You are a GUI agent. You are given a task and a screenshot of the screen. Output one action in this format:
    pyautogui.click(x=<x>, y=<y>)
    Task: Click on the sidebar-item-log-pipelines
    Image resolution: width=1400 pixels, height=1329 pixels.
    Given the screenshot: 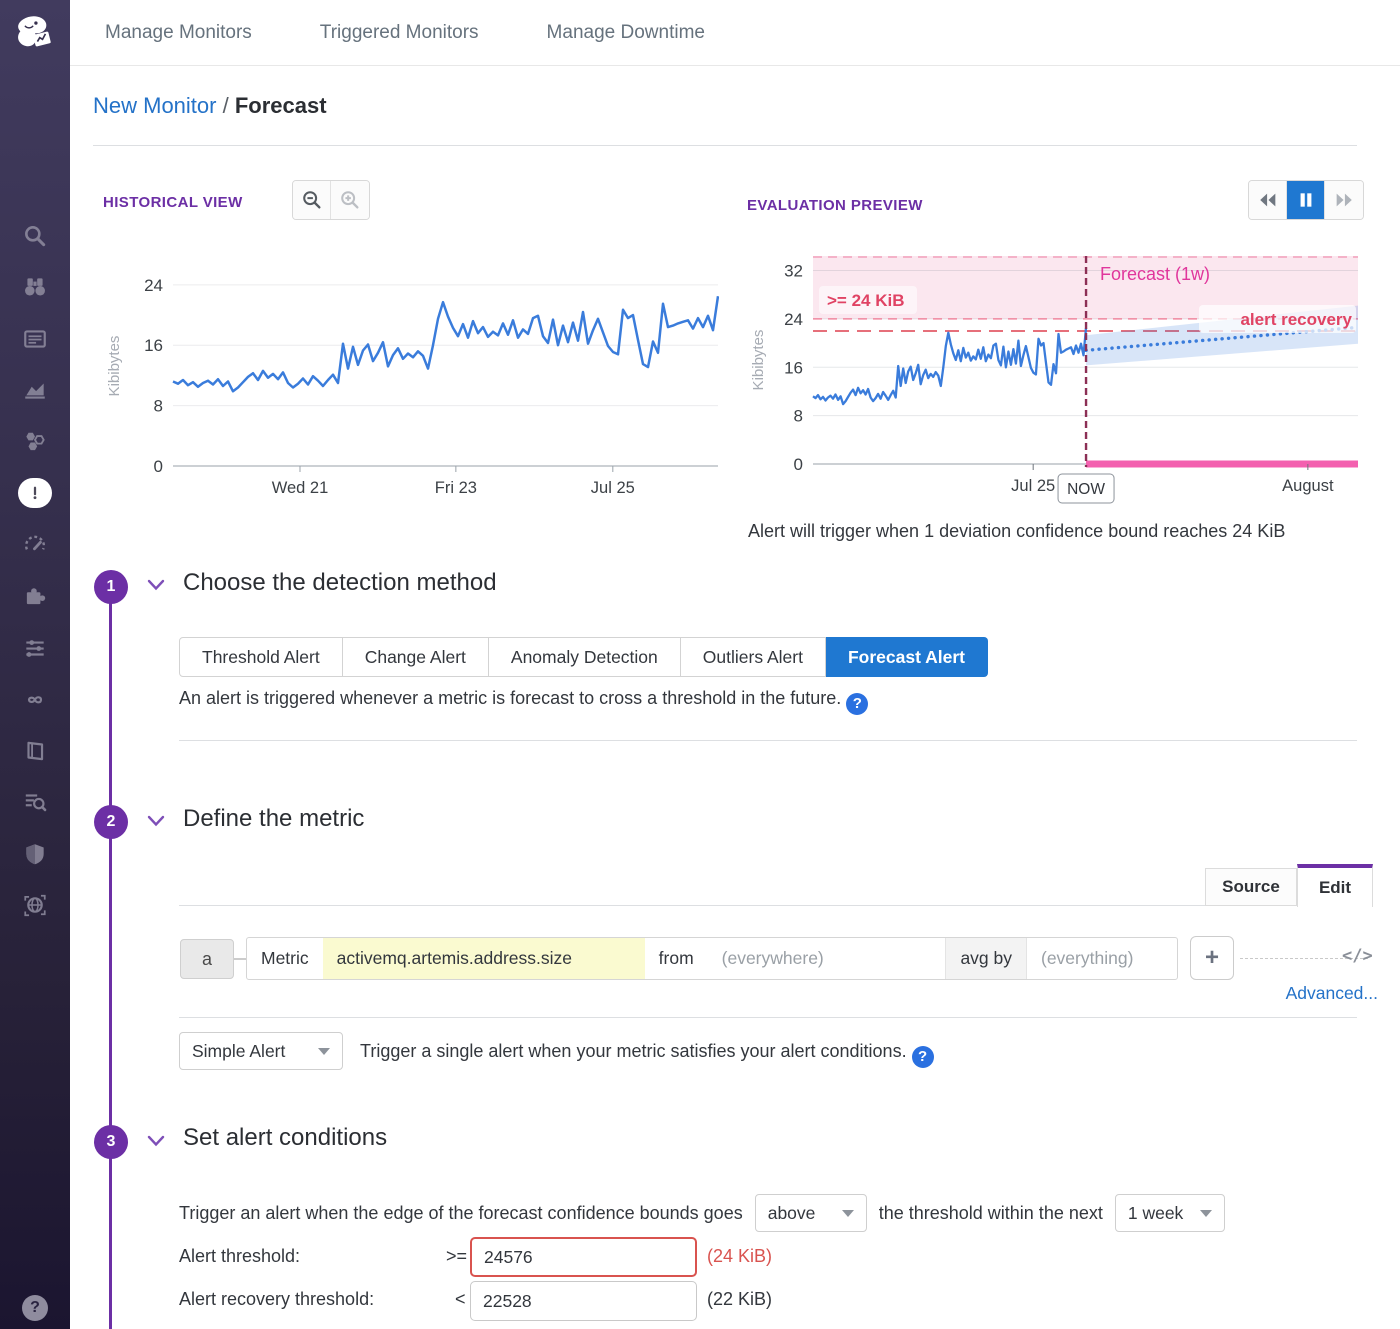 What is the action you would take?
    pyautogui.click(x=35, y=648)
    